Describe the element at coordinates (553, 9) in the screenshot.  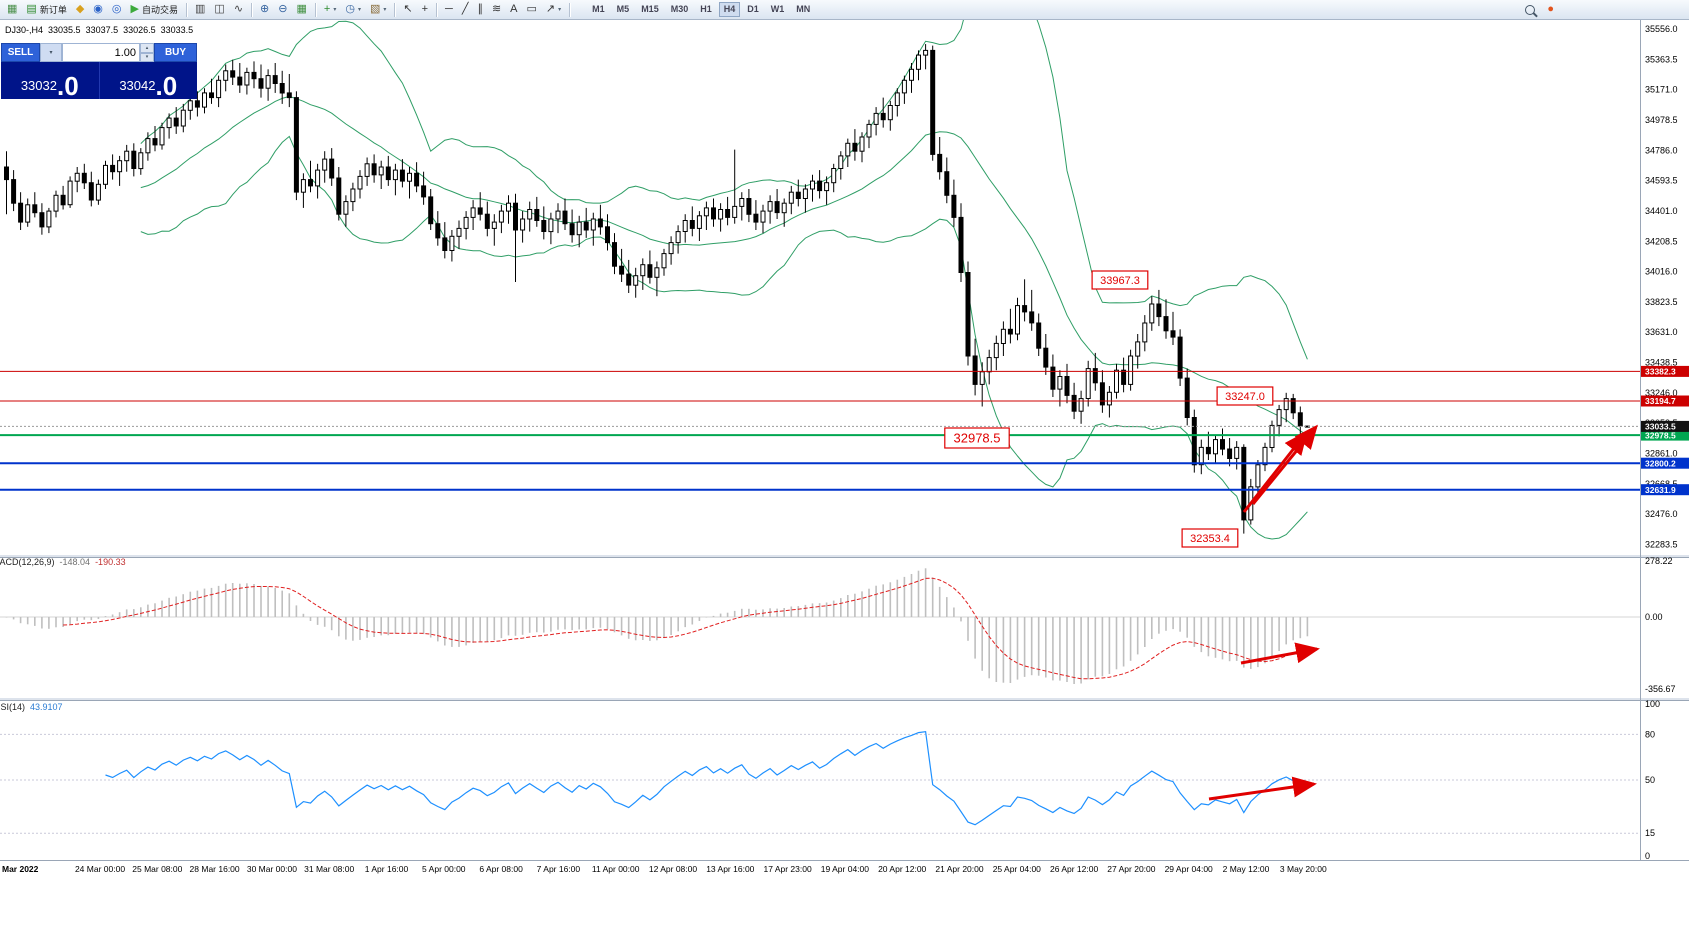
I see `arrows-tool-icon: ↗ ▾` at that location.